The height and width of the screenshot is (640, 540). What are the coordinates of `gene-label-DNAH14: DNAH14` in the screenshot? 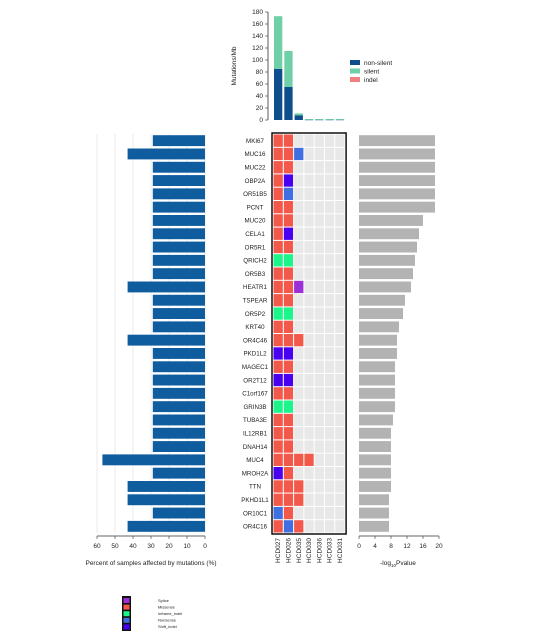 It's located at (255, 447).